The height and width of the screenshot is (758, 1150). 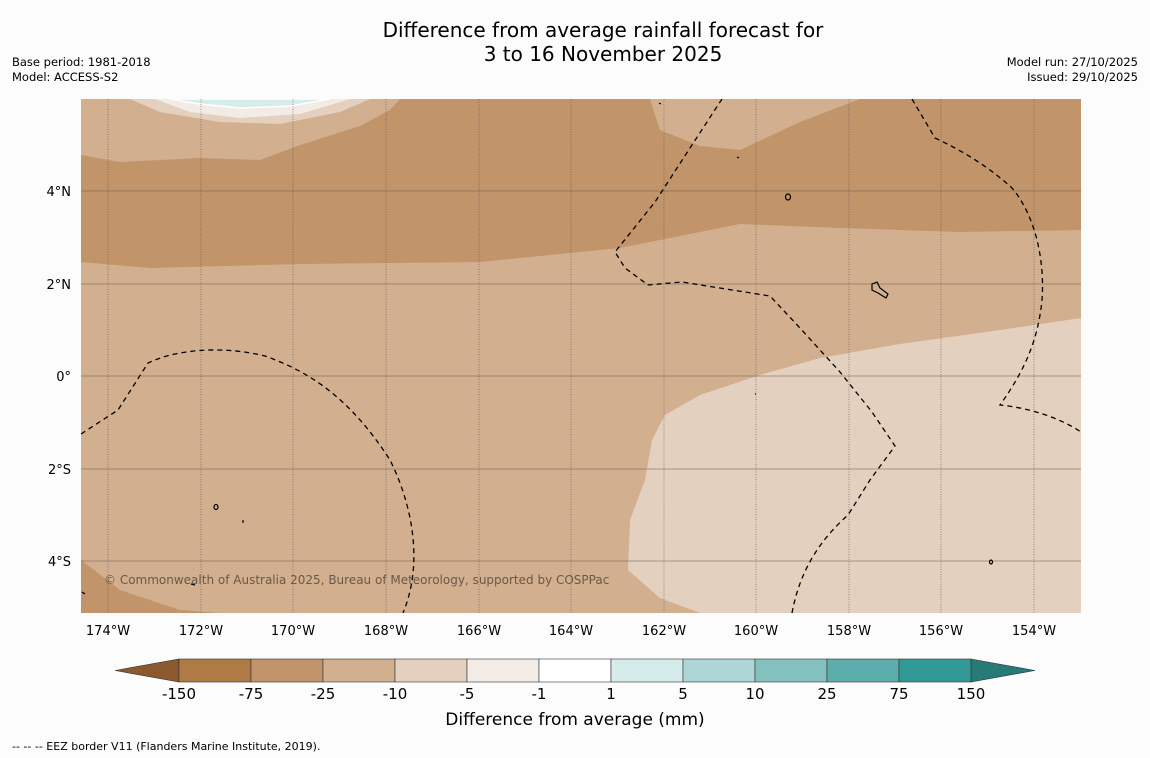 What do you see at coordinates (755, 694) in the screenshot?
I see `colorbar-tick-label: 10` at bounding box center [755, 694].